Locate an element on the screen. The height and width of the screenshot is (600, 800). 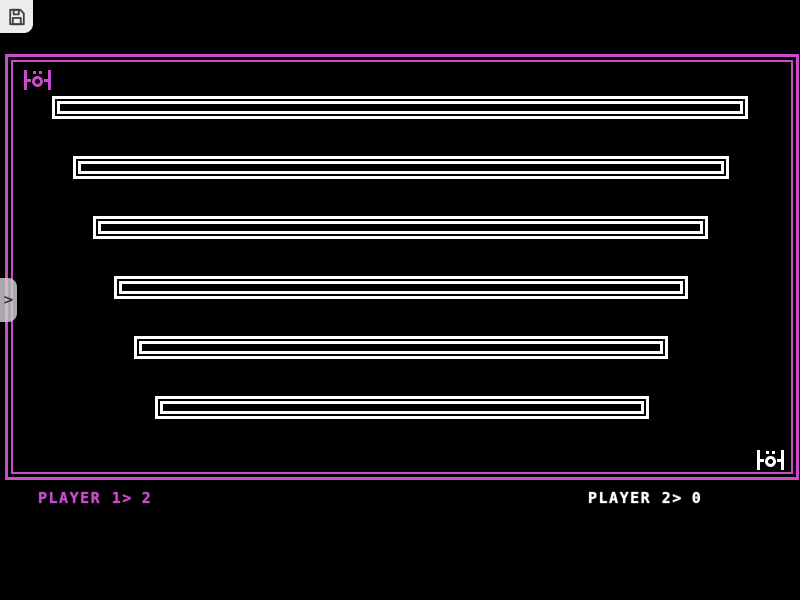
player1-score-display: PLAYER 1> 2 is located at coordinates (95, 498).